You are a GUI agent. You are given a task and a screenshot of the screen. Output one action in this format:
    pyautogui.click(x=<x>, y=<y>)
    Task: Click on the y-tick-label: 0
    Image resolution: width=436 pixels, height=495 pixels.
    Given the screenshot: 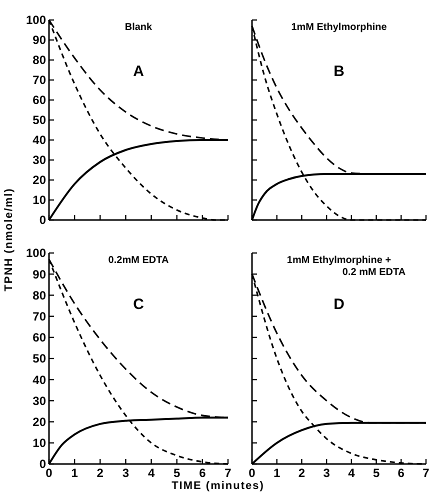 What is the action you would take?
    pyautogui.click(x=42, y=220)
    